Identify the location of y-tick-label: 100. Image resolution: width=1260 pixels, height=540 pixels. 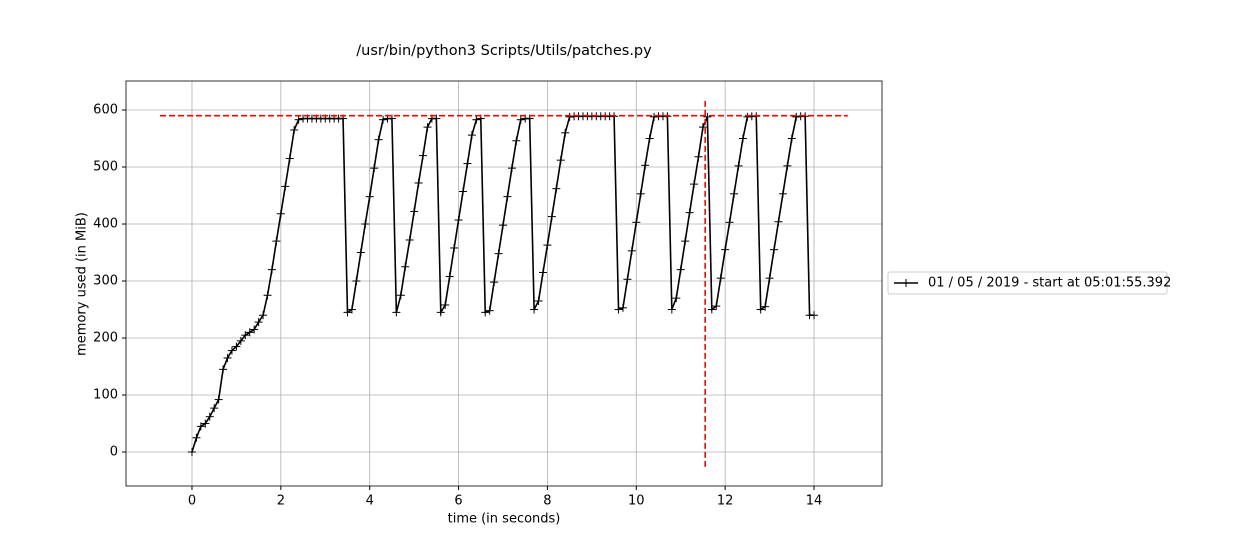
(105, 395).